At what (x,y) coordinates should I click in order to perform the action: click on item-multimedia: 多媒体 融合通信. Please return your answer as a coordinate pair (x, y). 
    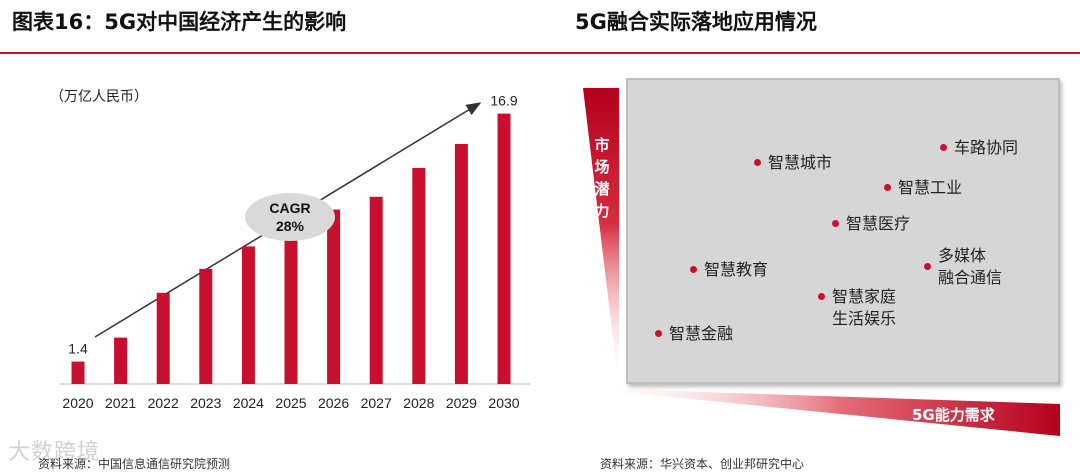
    Looking at the image, I should click on (963, 267).